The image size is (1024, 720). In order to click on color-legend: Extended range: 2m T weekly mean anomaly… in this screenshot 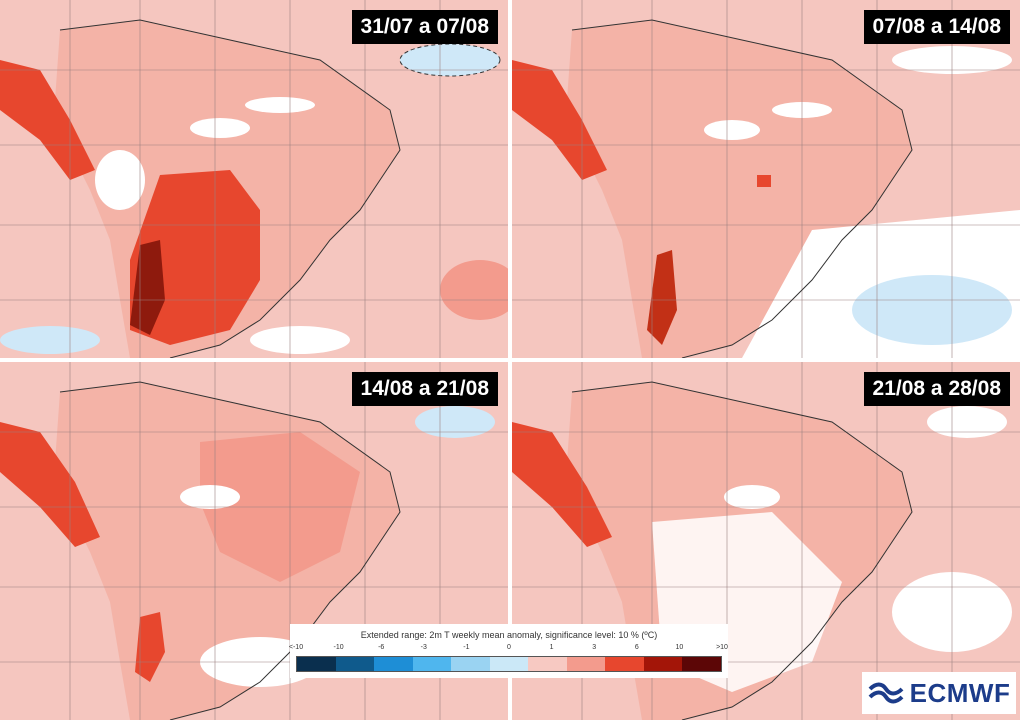, I will do `click(508, 651)`.